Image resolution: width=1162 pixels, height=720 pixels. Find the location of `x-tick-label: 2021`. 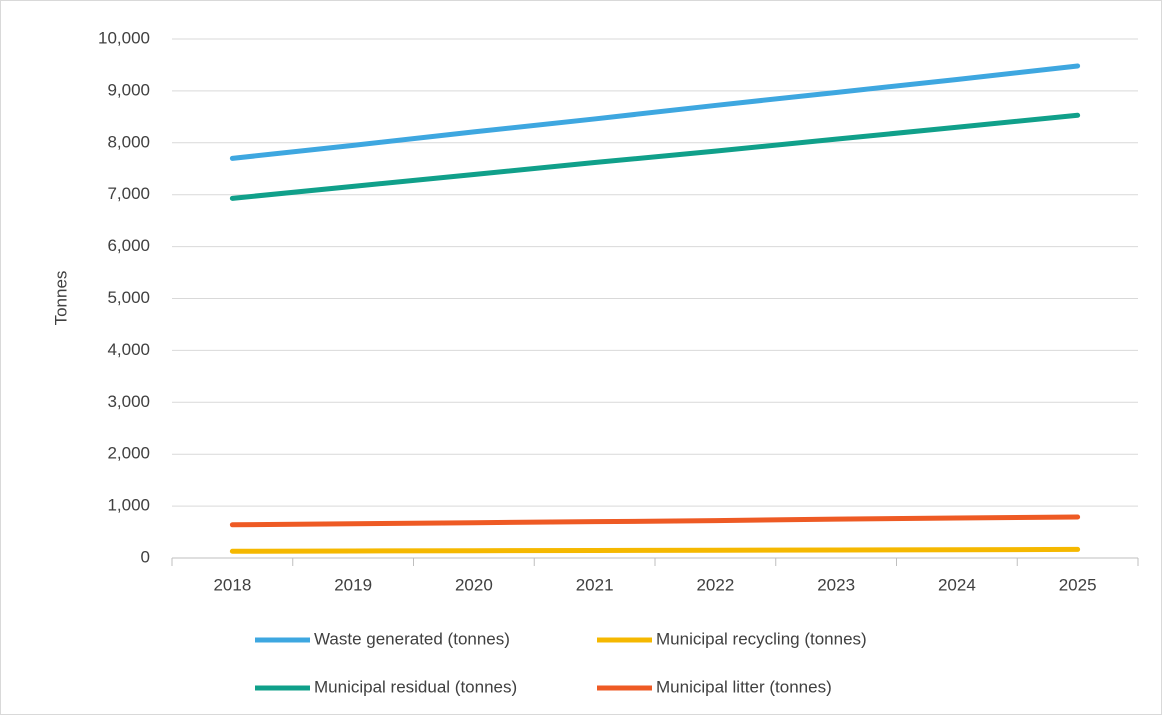

x-tick-label: 2021 is located at coordinates (595, 584).